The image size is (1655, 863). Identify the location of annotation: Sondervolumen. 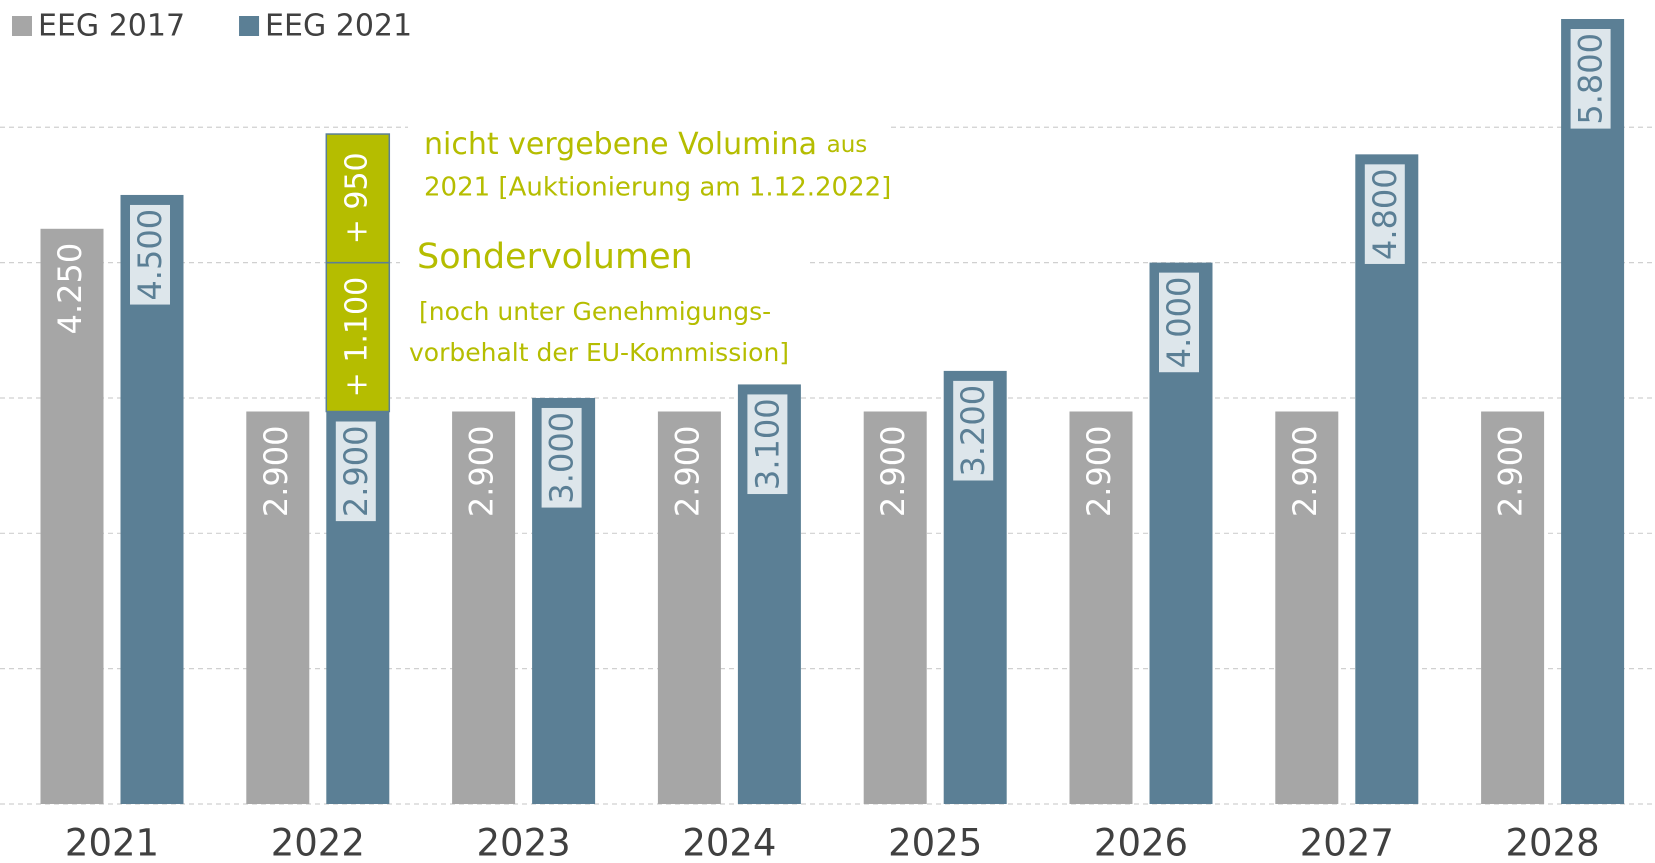
(555, 257).